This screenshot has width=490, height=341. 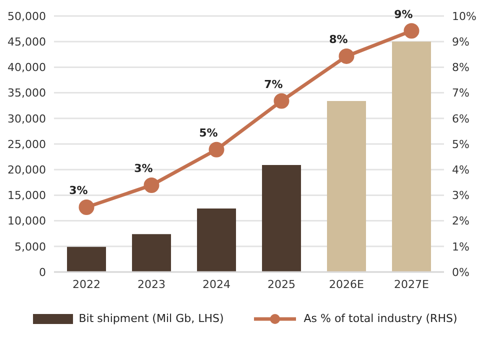 What do you see at coordinates (27, 221) in the screenshot?
I see `y-tick-label: 10,000` at bounding box center [27, 221].